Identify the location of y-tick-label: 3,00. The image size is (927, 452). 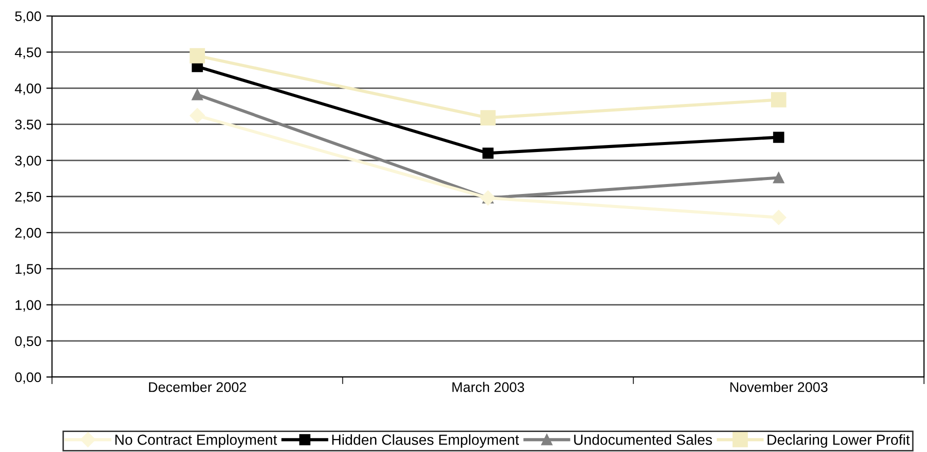
(28, 162).